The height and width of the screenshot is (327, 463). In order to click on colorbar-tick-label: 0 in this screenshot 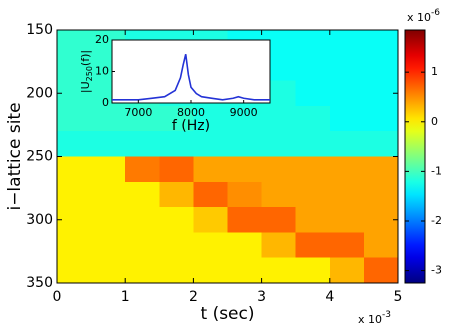, I will do `click(434, 121)`.